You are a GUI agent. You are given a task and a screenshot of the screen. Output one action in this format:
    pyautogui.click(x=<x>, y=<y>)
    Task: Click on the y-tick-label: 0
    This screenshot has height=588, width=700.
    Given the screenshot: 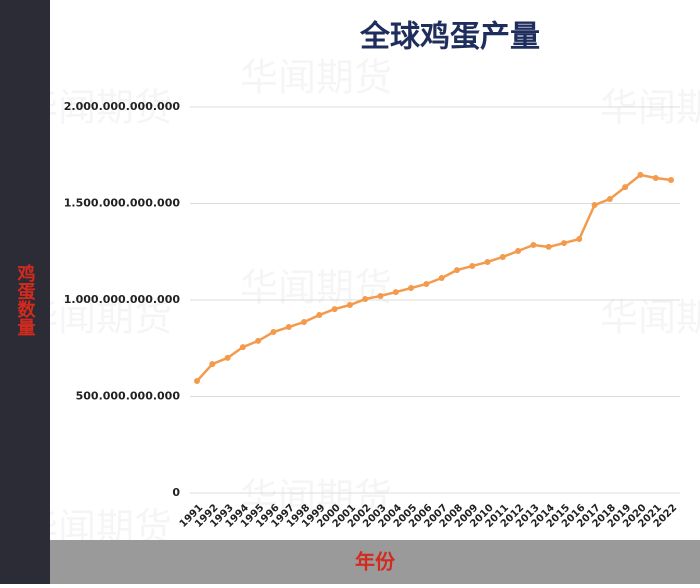 What is the action you would take?
    pyautogui.click(x=176, y=492)
    